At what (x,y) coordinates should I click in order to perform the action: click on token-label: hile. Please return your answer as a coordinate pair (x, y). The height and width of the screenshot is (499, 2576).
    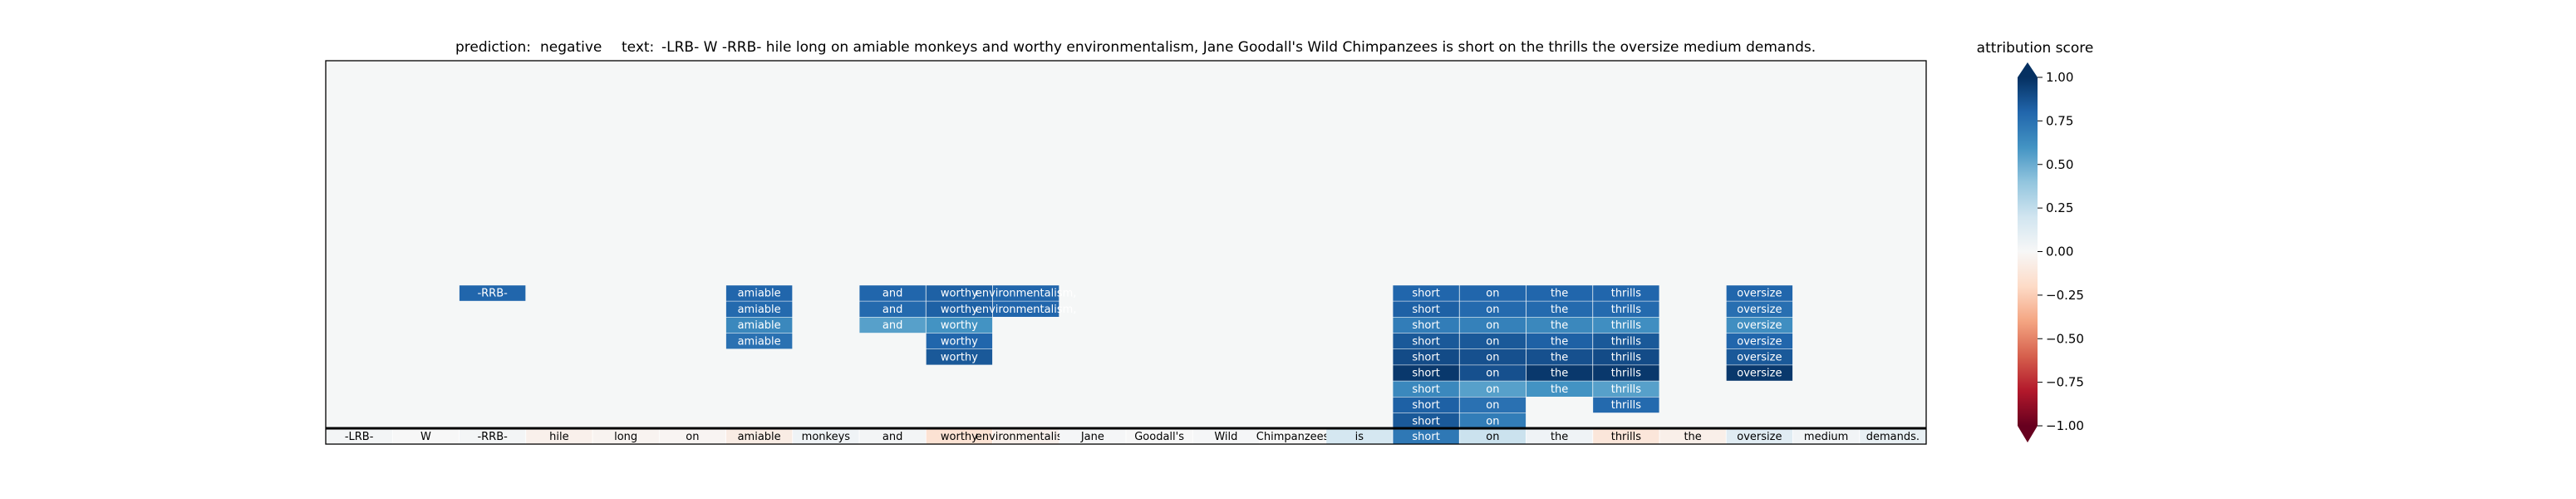
    Looking at the image, I should click on (558, 437).